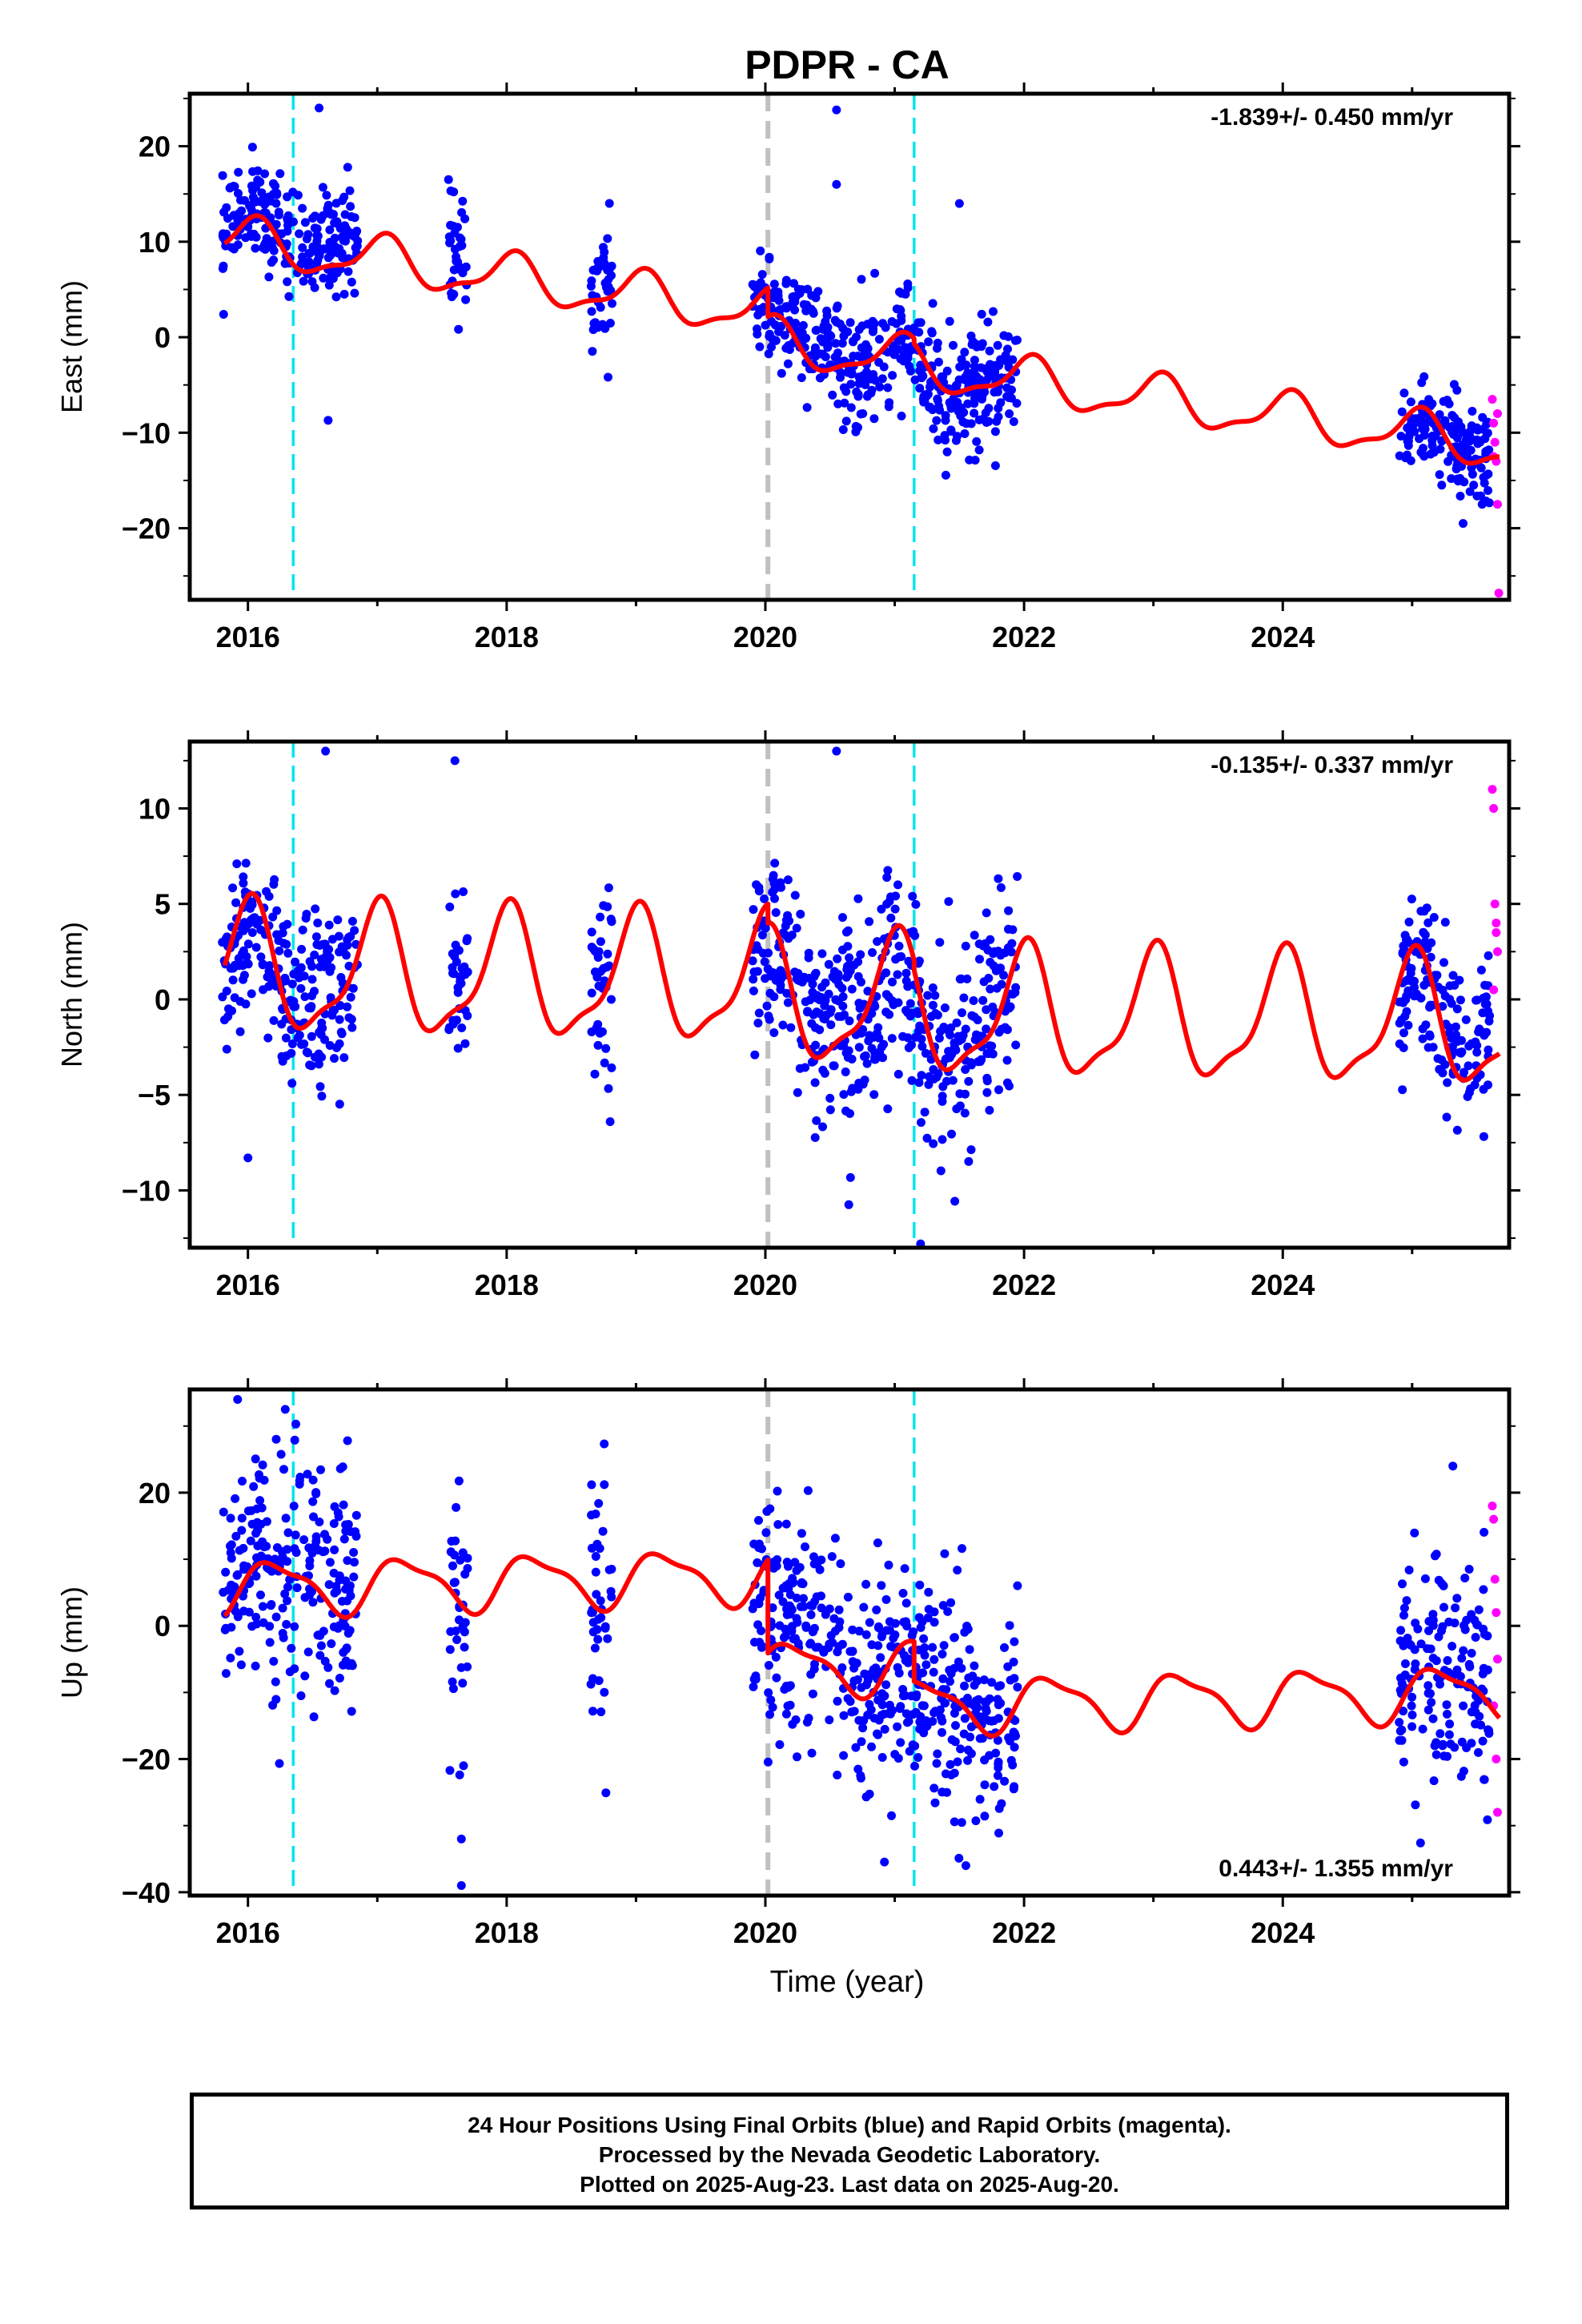 The width and height of the screenshot is (1582, 2324). Describe the element at coordinates (1496, 1759) in the screenshot. I see `rapid-orbit-point` at that location.